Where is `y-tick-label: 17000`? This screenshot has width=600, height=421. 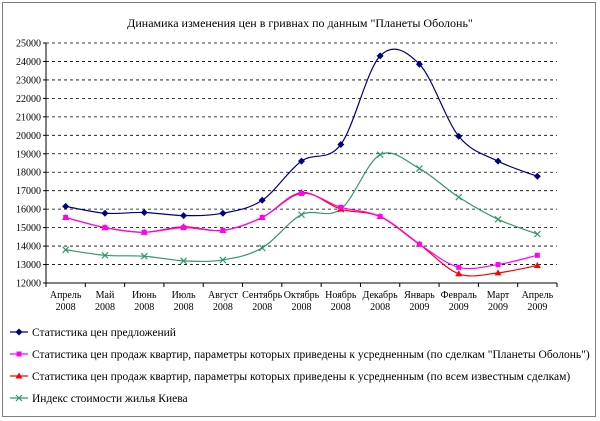 y-tick-label: 17000 is located at coordinates (28, 191).